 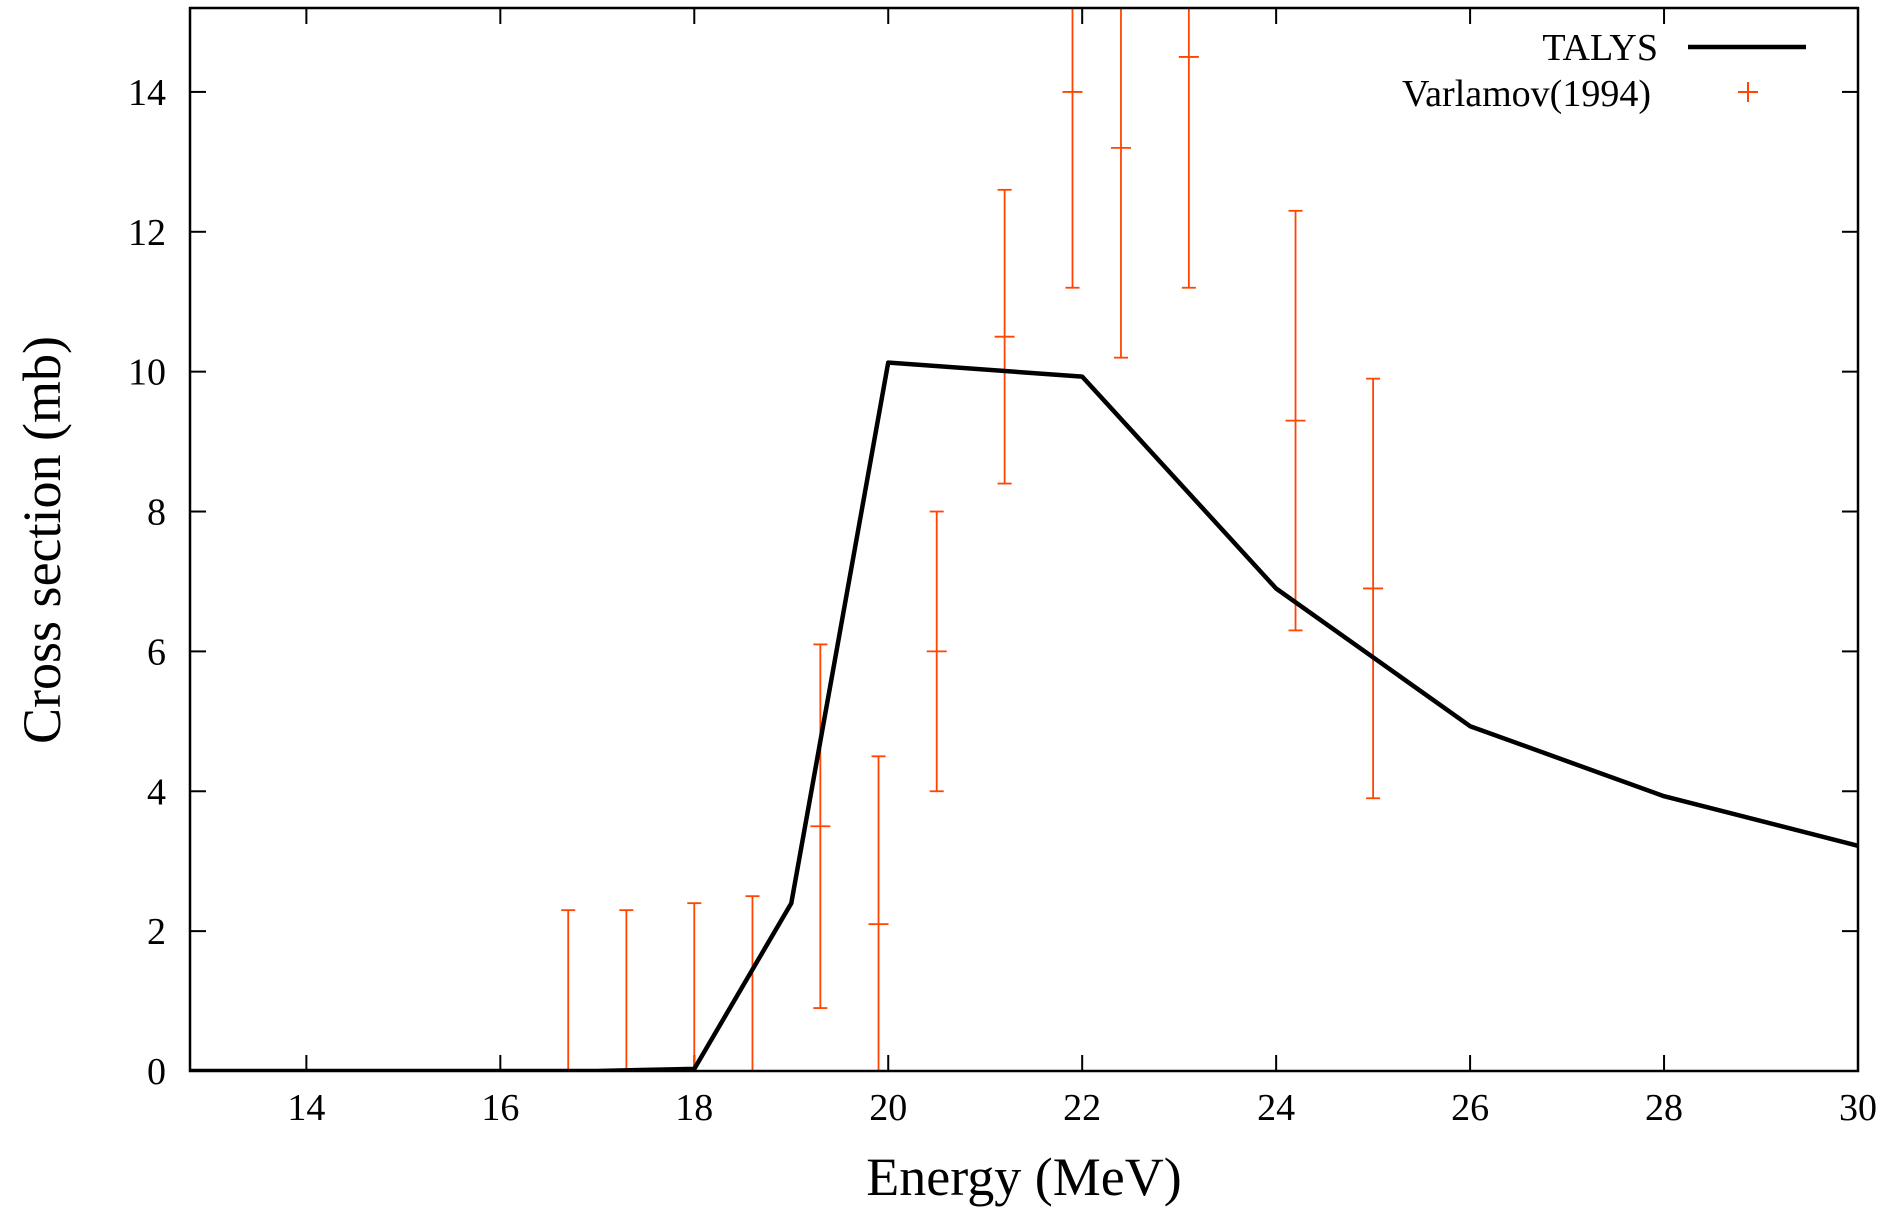 What do you see at coordinates (500, 1108) in the screenshot?
I see `x-tick-label: 16` at bounding box center [500, 1108].